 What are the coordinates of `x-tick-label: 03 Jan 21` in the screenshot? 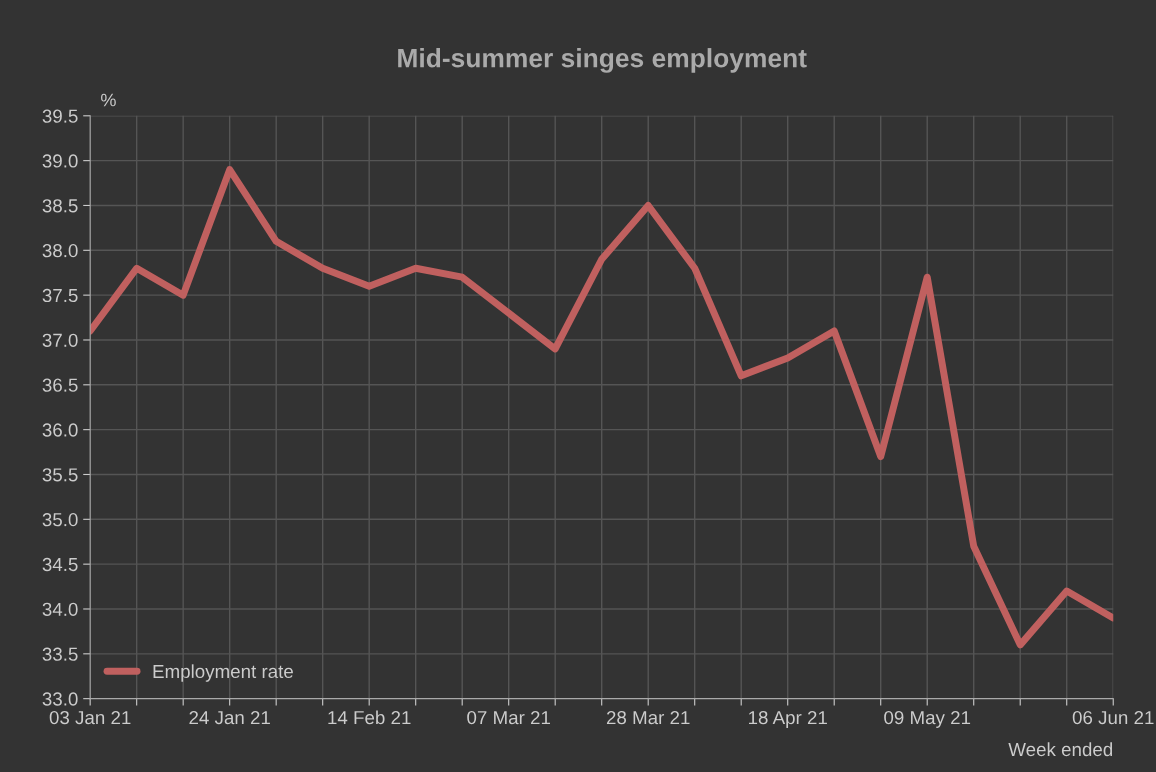 It's located at (90, 717).